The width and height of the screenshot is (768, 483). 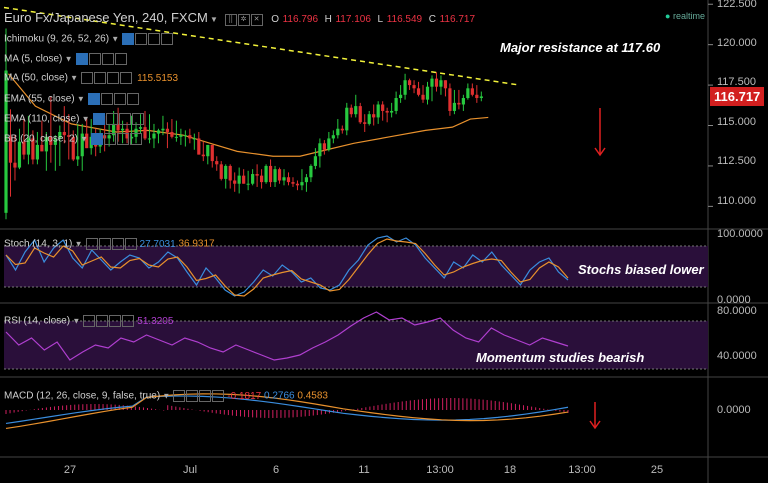 I want to click on indicator-ma5: MA (5, close) ▼, so click(x=66, y=59).